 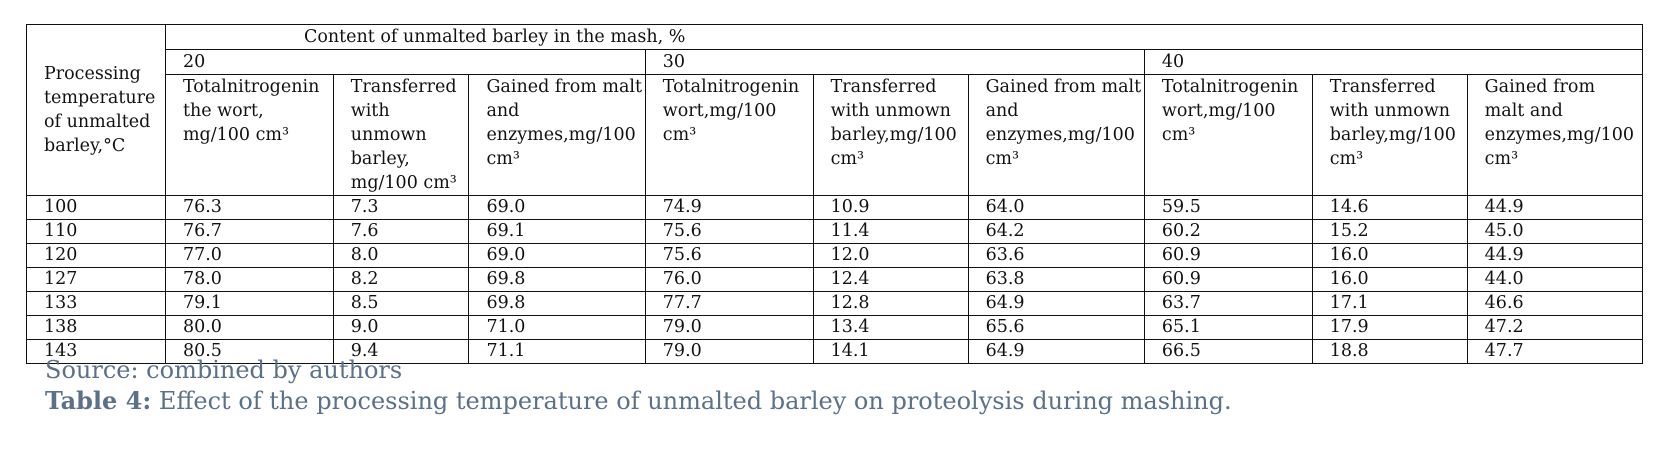 What do you see at coordinates (249, 279) in the screenshot?
I see `table-cell: 78.0` at bounding box center [249, 279].